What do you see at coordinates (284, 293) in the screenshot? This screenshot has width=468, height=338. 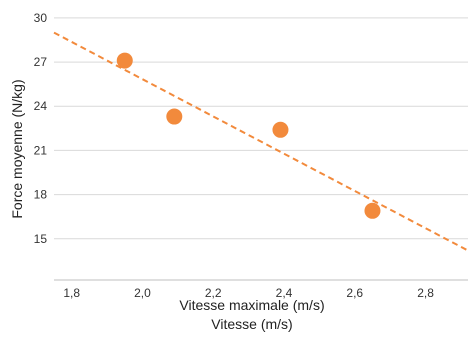 I see `x-tick-label: 2,4` at bounding box center [284, 293].